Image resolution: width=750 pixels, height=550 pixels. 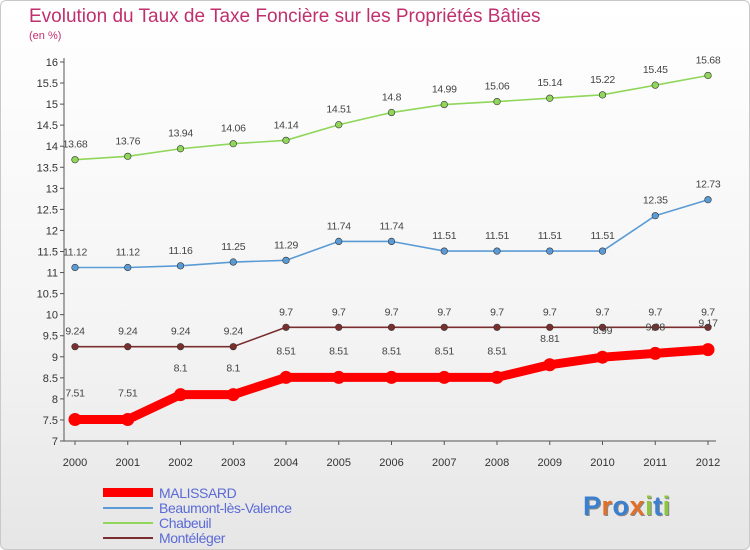 I want to click on data-label: 14.51, so click(x=338, y=110).